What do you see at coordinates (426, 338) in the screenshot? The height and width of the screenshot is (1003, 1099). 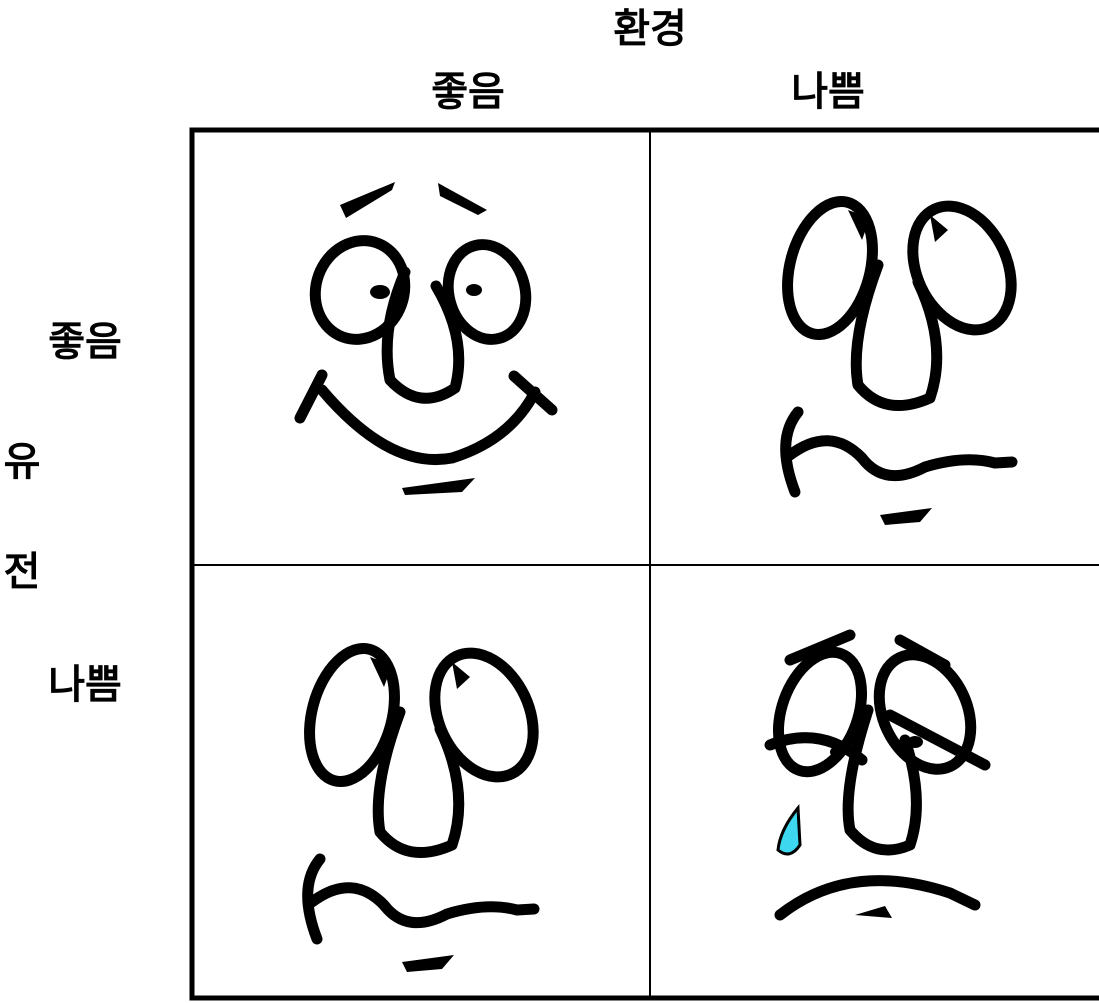 I see `face-happy` at bounding box center [426, 338].